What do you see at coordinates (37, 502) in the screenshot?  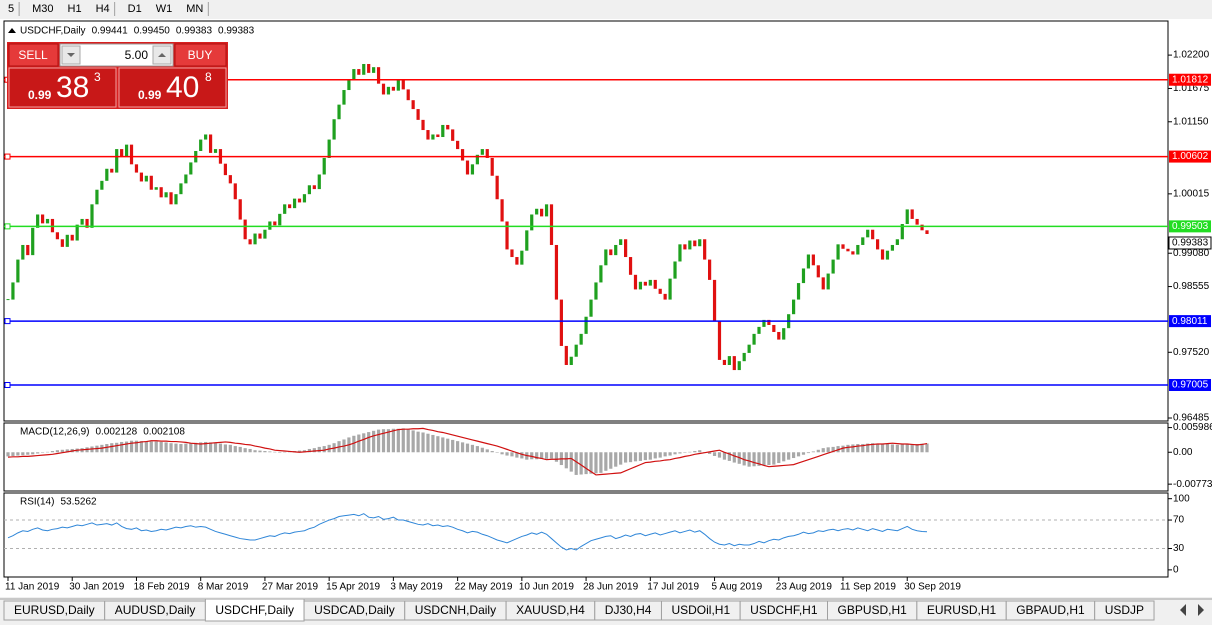 I see `panel-header: RSI(14)` at bounding box center [37, 502].